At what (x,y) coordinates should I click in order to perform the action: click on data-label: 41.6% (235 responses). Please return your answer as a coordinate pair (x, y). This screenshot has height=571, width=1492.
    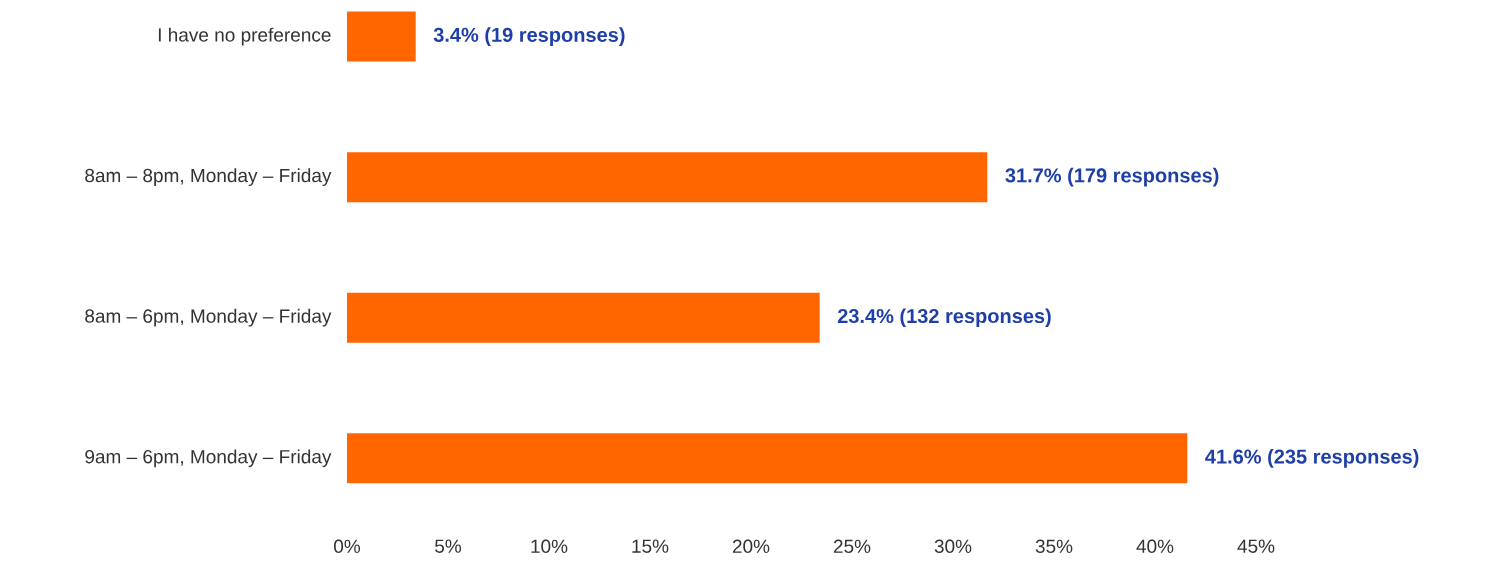
    Looking at the image, I should click on (1312, 458).